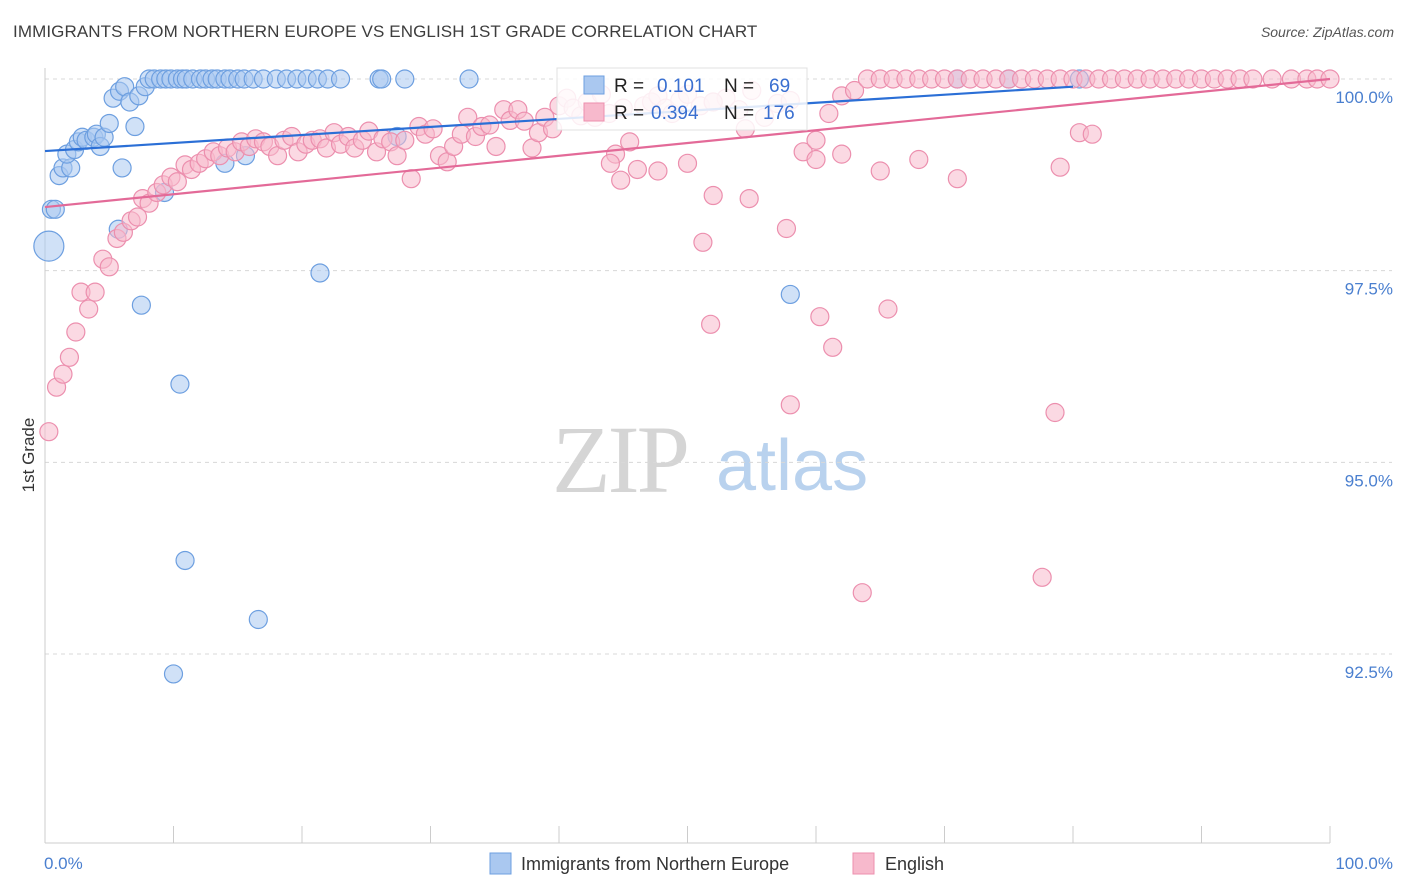 The width and height of the screenshot is (1406, 892). What do you see at coordinates (792, 466) in the screenshot?
I see `watermark-atlas: atlas` at bounding box center [792, 466].